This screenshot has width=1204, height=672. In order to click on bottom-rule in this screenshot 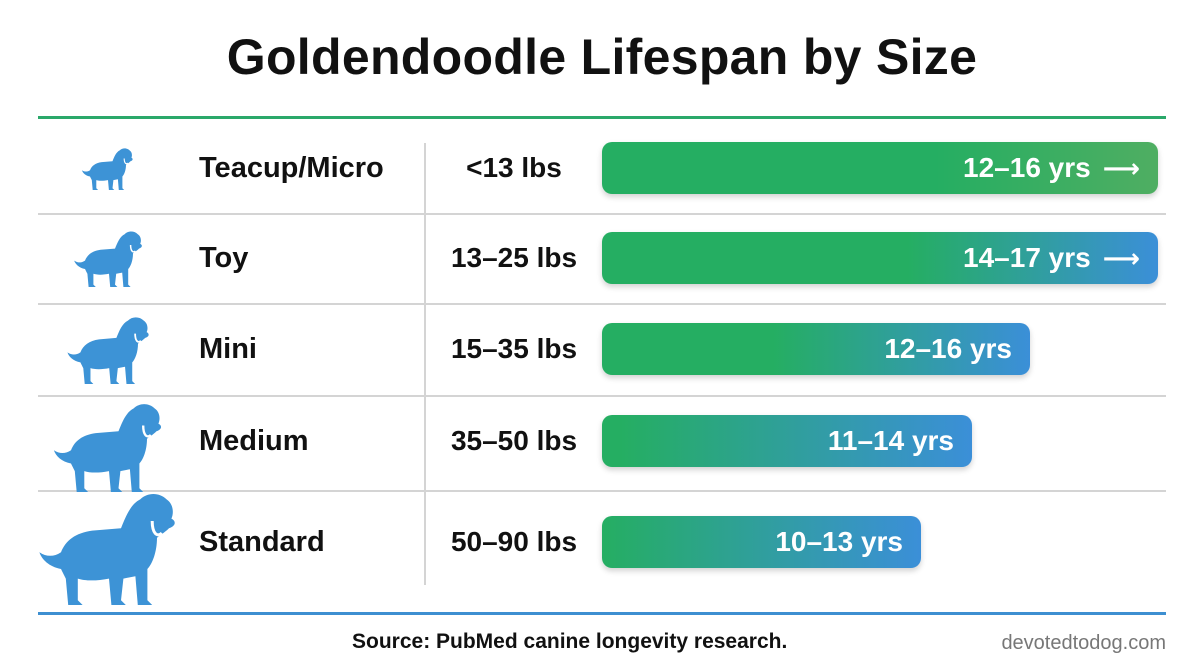, I will do `click(602, 613)`.